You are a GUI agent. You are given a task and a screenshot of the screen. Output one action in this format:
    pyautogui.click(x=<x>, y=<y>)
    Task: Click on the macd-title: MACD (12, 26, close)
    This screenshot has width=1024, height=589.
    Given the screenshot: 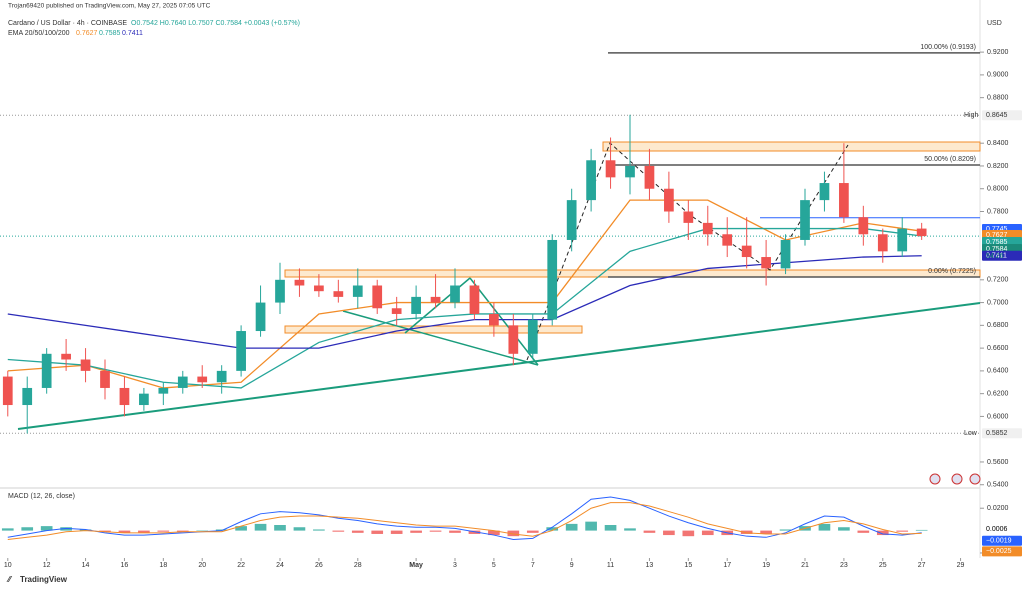 What is the action you would take?
    pyautogui.click(x=41, y=496)
    